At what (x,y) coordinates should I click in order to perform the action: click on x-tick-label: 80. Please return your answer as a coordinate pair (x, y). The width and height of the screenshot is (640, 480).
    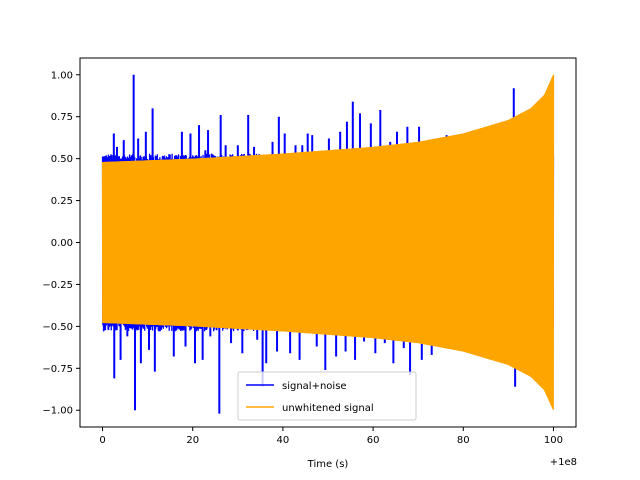
    Looking at the image, I should click on (463, 440).